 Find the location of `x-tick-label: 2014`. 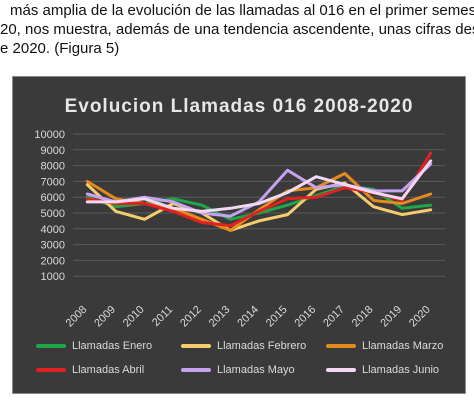

x-tick-label: 2014 is located at coordinates (248, 317).